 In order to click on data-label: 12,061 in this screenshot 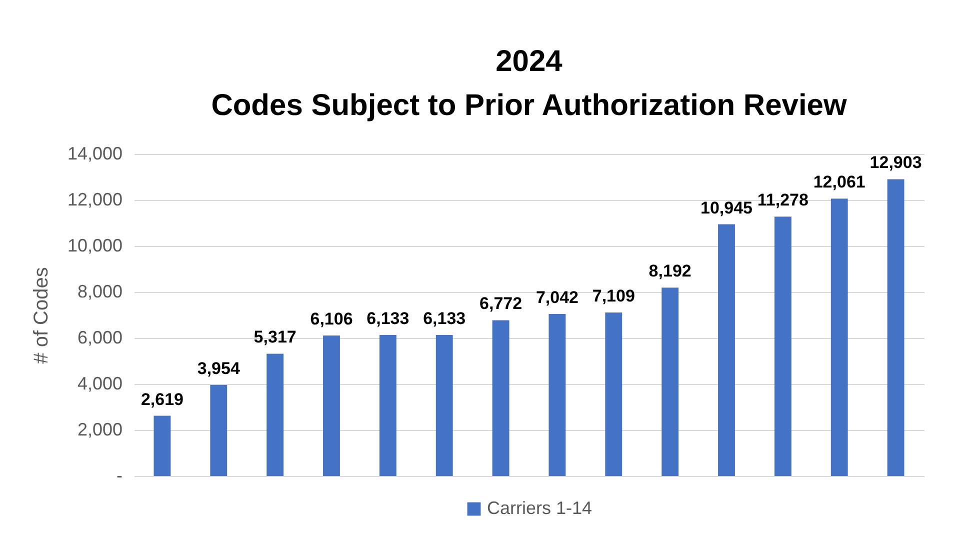, I will do `click(839, 182)`.